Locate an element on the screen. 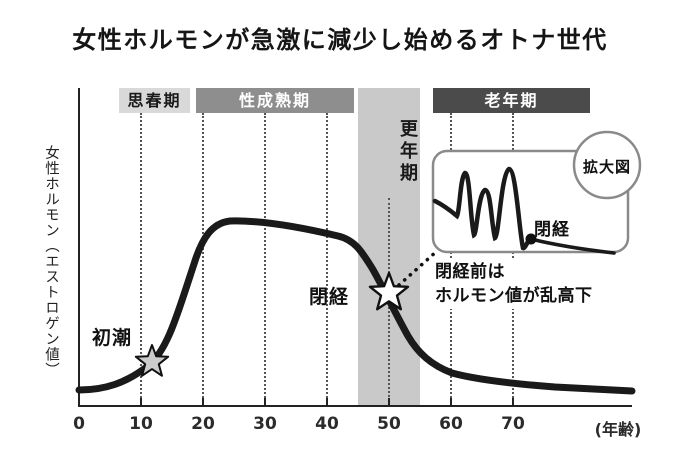 Image resolution: width=680 pixels, height=460 pixels. y-axis-label: 女性ホルモン（エストロゲン値） is located at coordinates (51, 261).